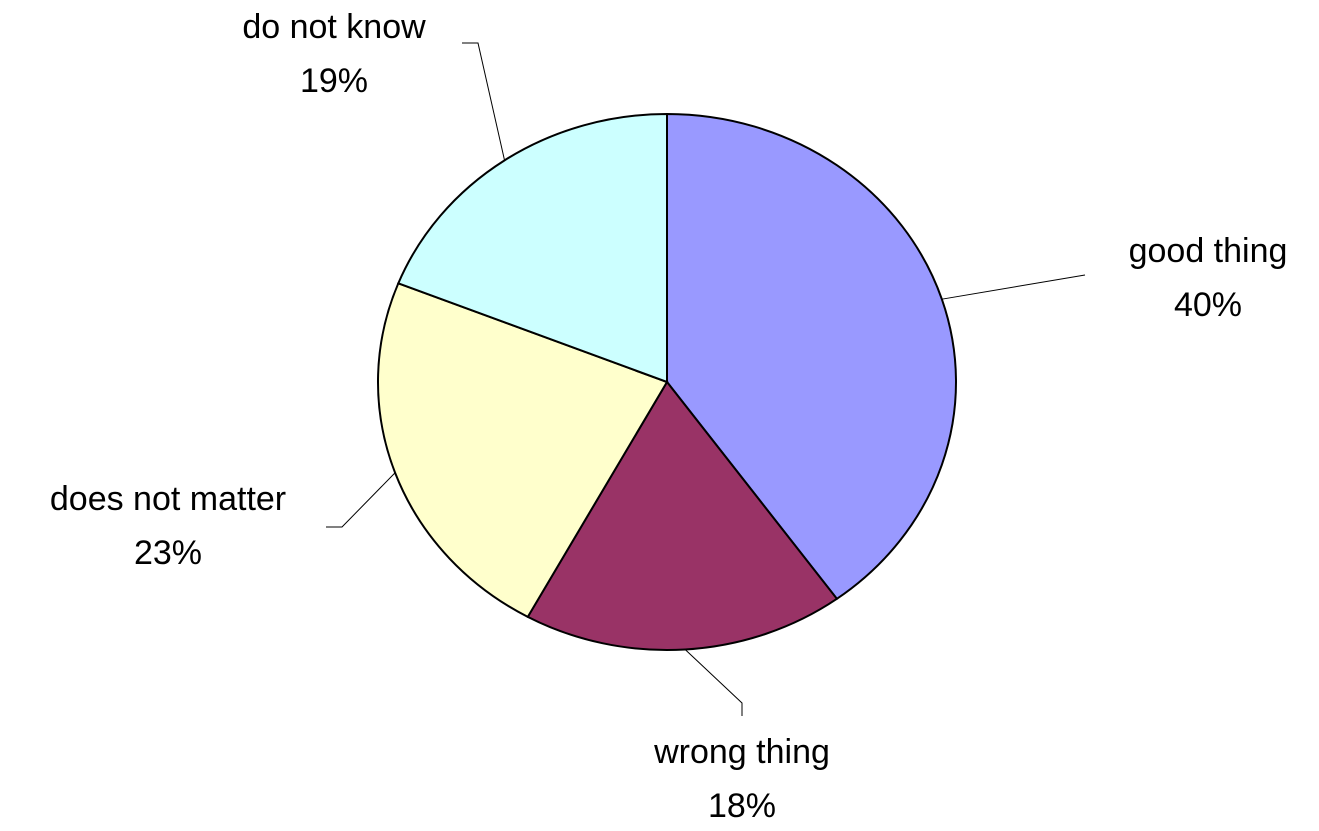  Describe the element at coordinates (741, 752) in the screenshot. I see `slice-label: wrong thing` at that location.